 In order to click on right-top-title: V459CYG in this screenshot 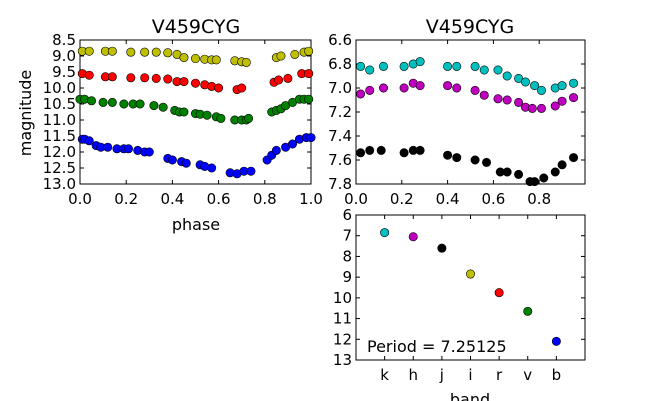, I will do `click(470, 27)`.